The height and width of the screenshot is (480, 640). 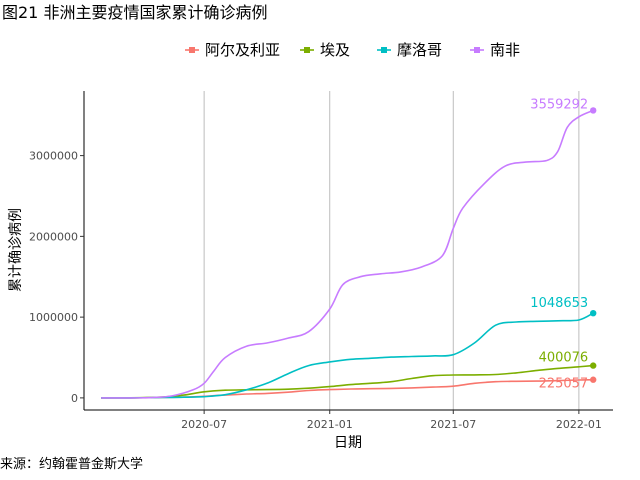 I want to click on x-ticks: 2020-07 2021-01 2021-07 2022-01, so click(x=391, y=420).